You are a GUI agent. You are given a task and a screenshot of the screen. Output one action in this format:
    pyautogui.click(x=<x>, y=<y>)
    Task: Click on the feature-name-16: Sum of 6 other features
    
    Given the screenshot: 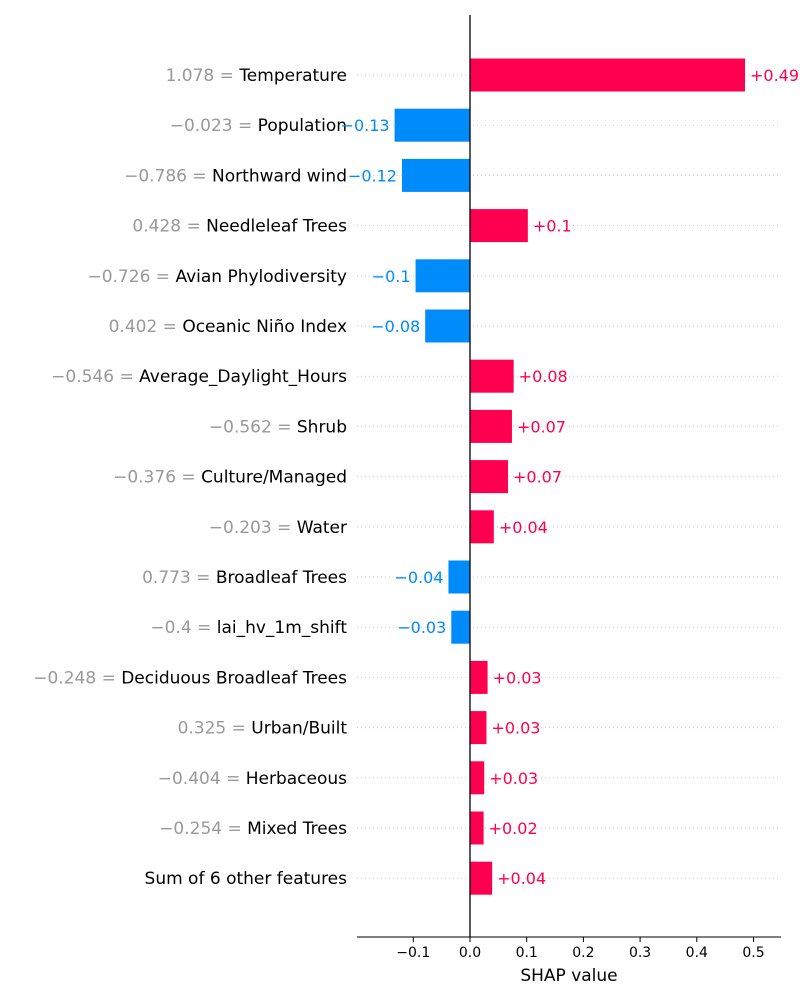 What is the action you would take?
    pyautogui.click(x=246, y=879)
    